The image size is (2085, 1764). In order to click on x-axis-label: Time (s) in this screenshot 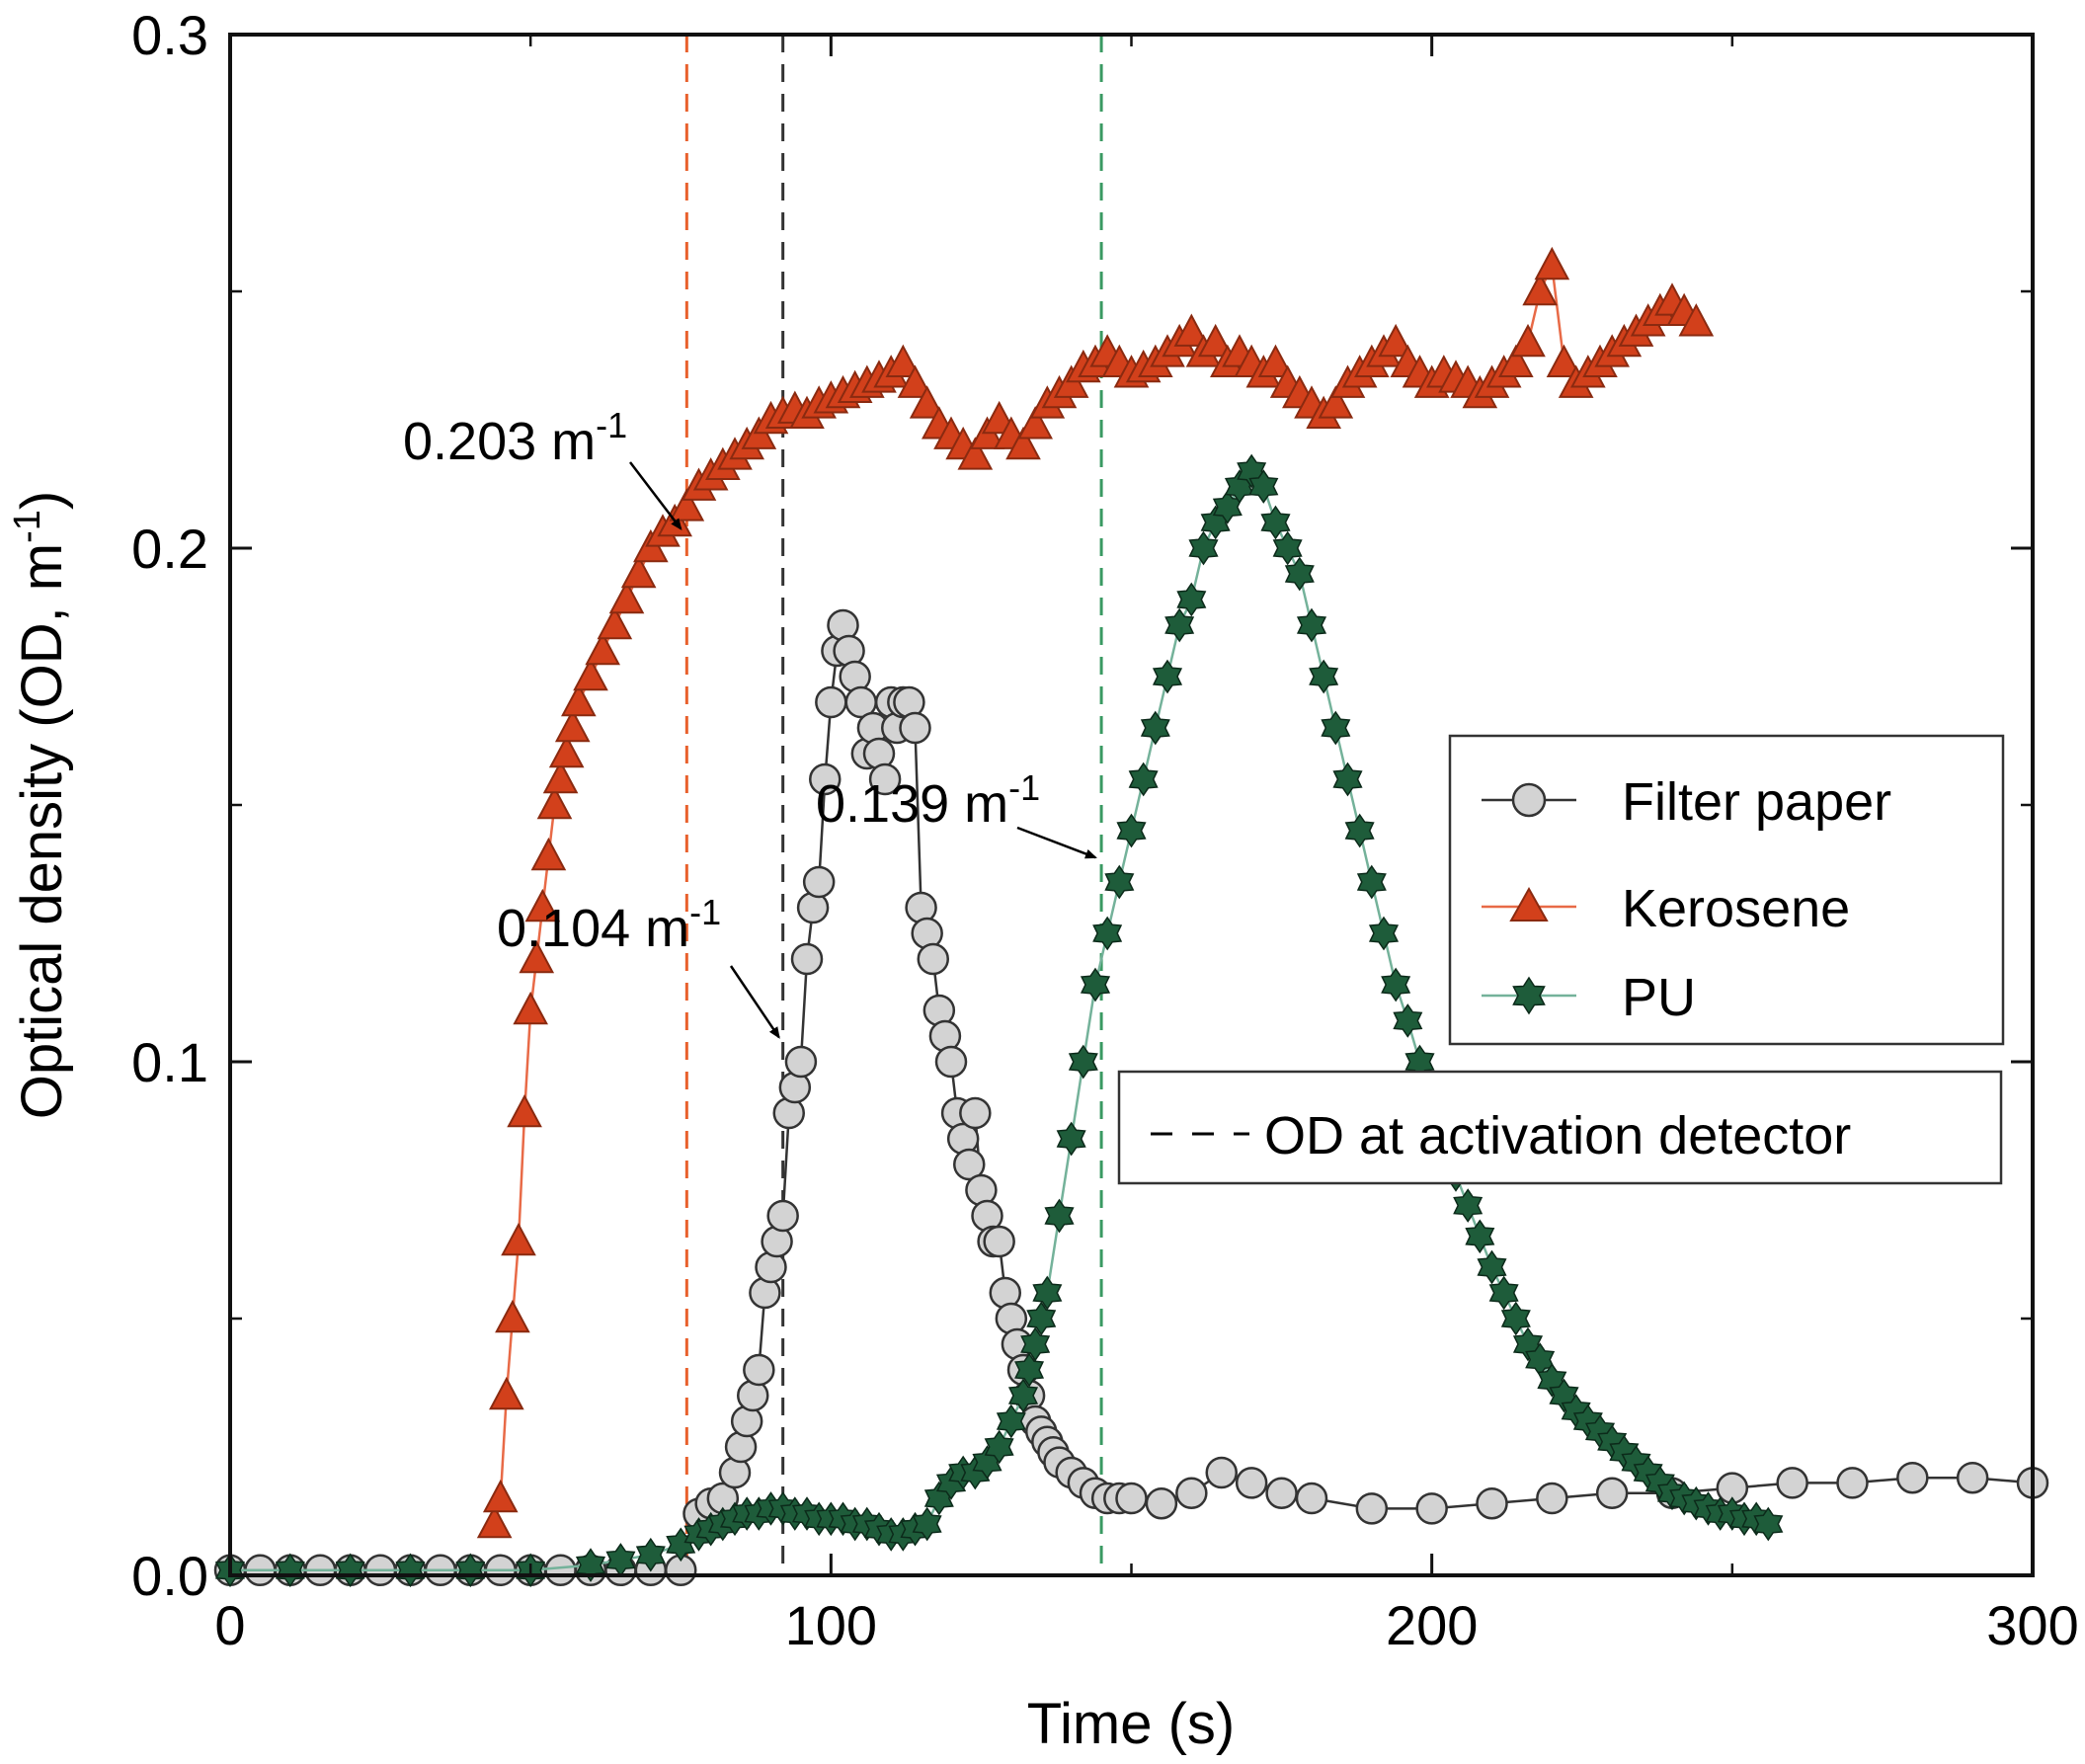, I will do `click(1131, 1724)`.